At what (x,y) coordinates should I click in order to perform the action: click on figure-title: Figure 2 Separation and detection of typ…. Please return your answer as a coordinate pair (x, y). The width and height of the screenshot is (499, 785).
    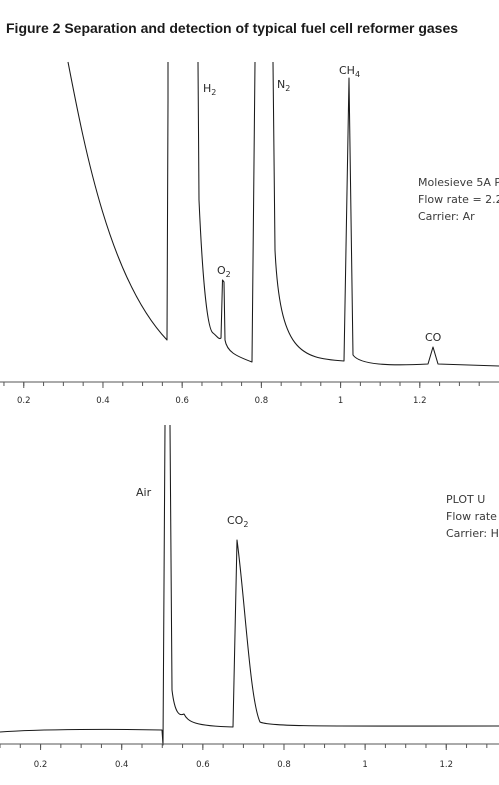
    Looking at the image, I should click on (232, 28).